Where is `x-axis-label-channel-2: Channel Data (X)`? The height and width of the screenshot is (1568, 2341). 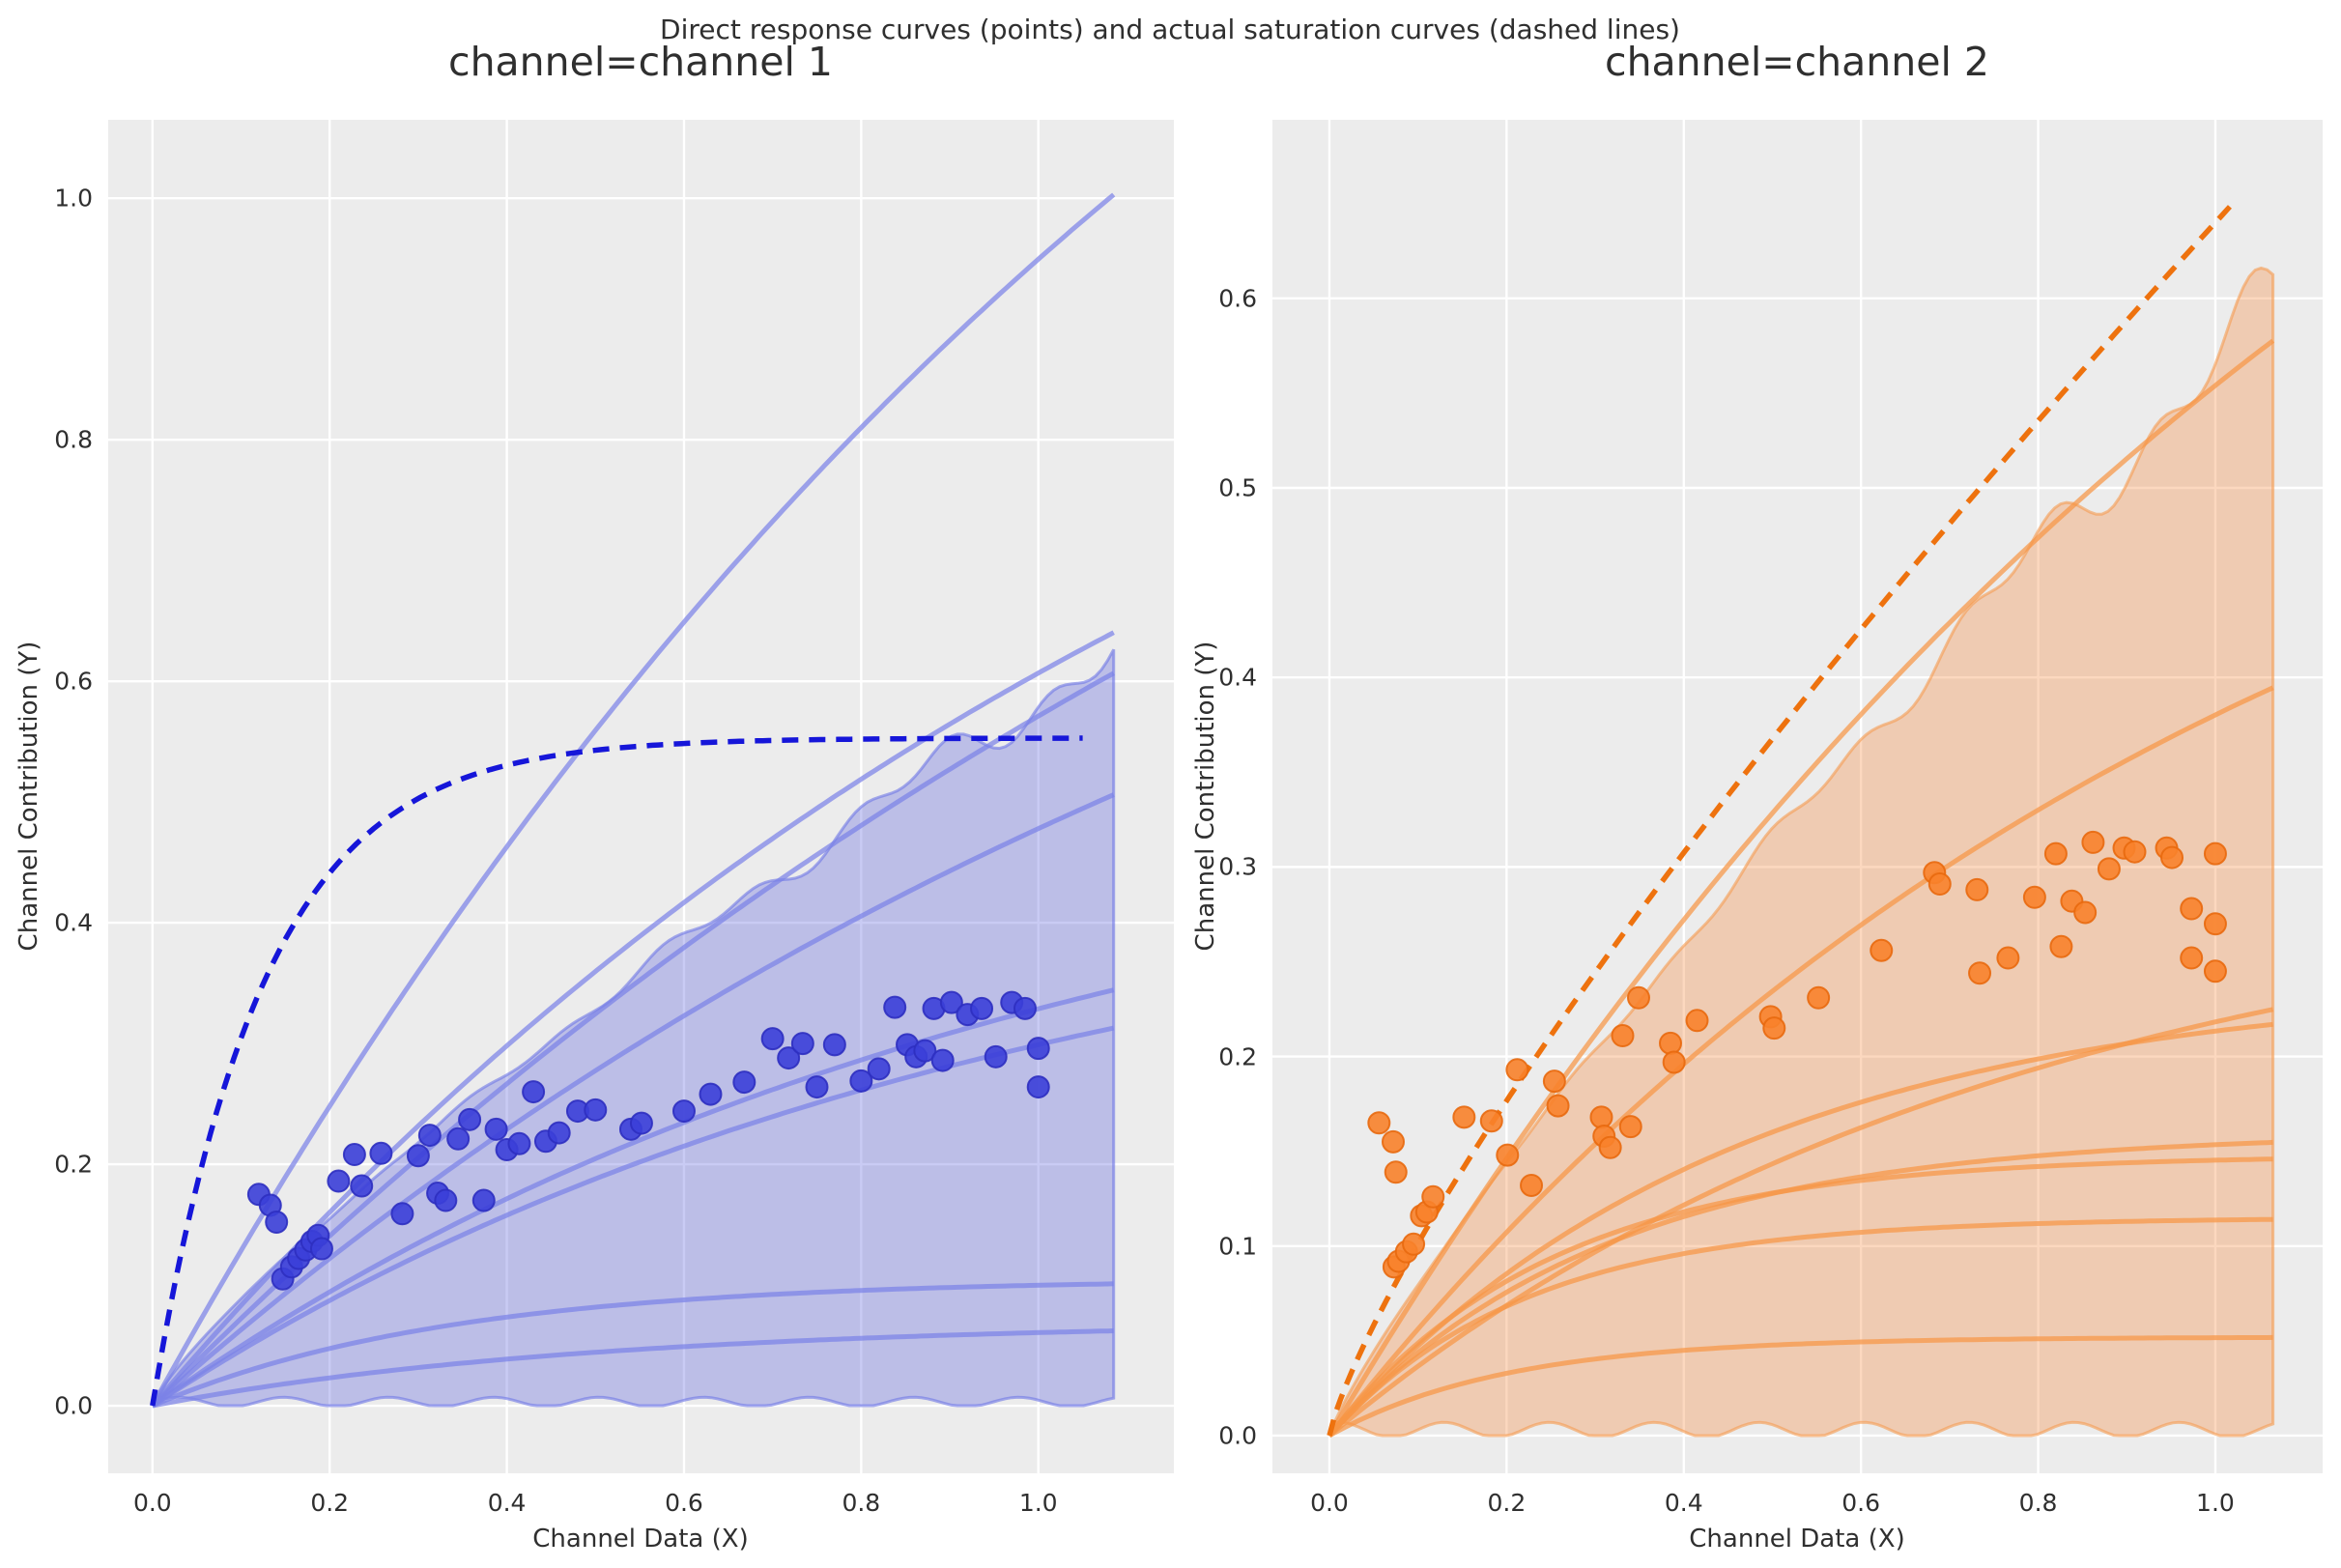
x-axis-label-channel-2: Channel Data (X) is located at coordinates (1797, 1539).